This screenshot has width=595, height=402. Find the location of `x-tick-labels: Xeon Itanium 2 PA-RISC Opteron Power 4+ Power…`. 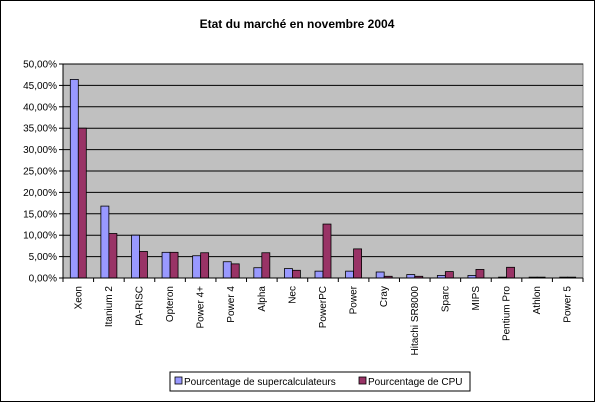

x-tick-labels: Xeon Itanium 2 PA-RISC Opteron Power 4+ Power… is located at coordinates (323, 320).